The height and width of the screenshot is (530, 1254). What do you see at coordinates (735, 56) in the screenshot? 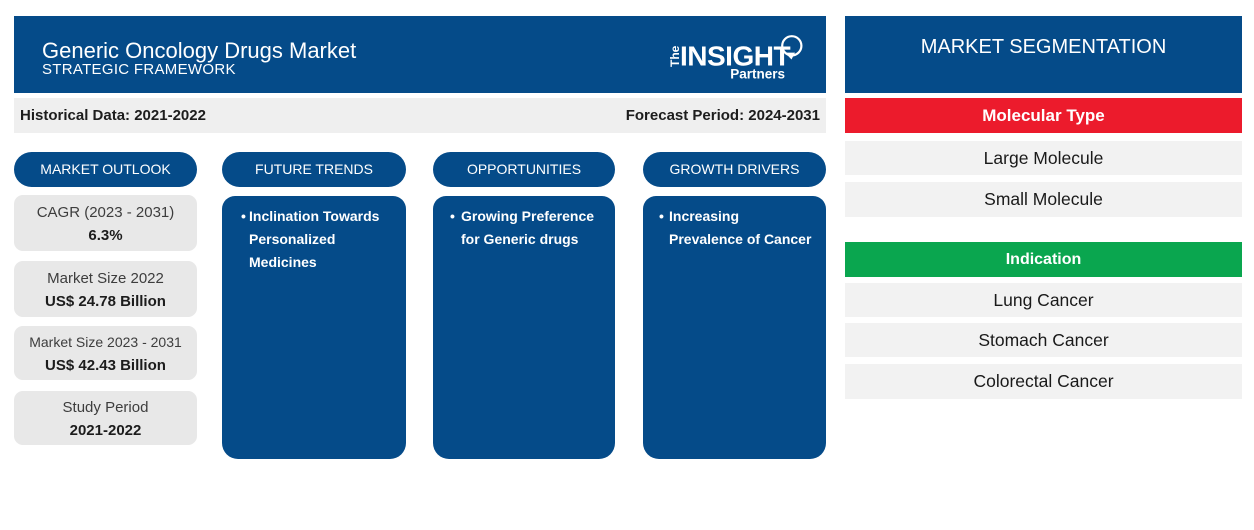
I see `svg-text: INSIGHT` at bounding box center [735, 56].